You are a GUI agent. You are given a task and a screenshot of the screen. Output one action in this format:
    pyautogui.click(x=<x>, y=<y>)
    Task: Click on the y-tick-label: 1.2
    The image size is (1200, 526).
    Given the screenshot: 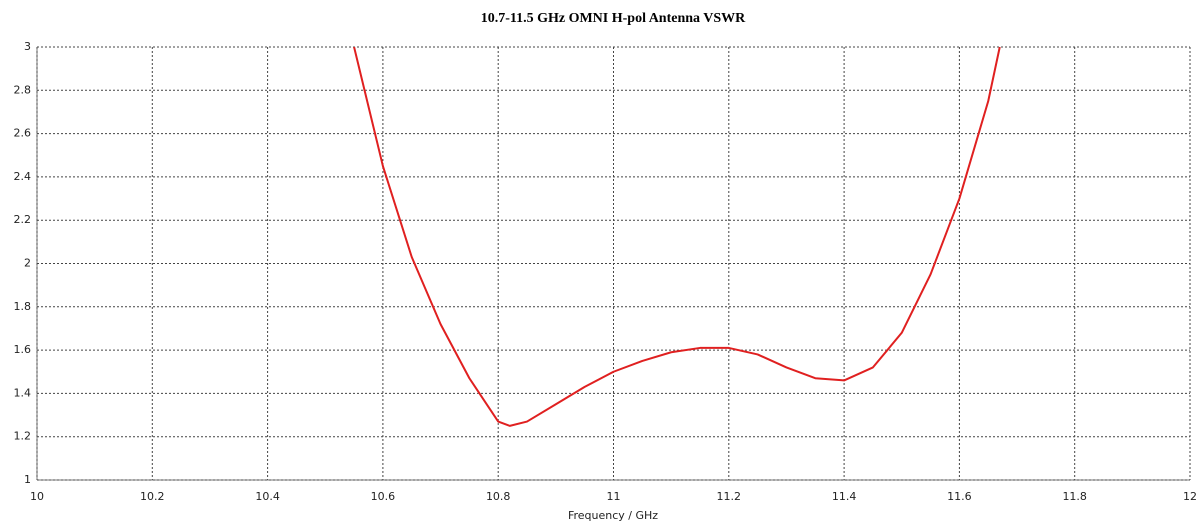 What is the action you would take?
    pyautogui.click(x=23, y=436)
    